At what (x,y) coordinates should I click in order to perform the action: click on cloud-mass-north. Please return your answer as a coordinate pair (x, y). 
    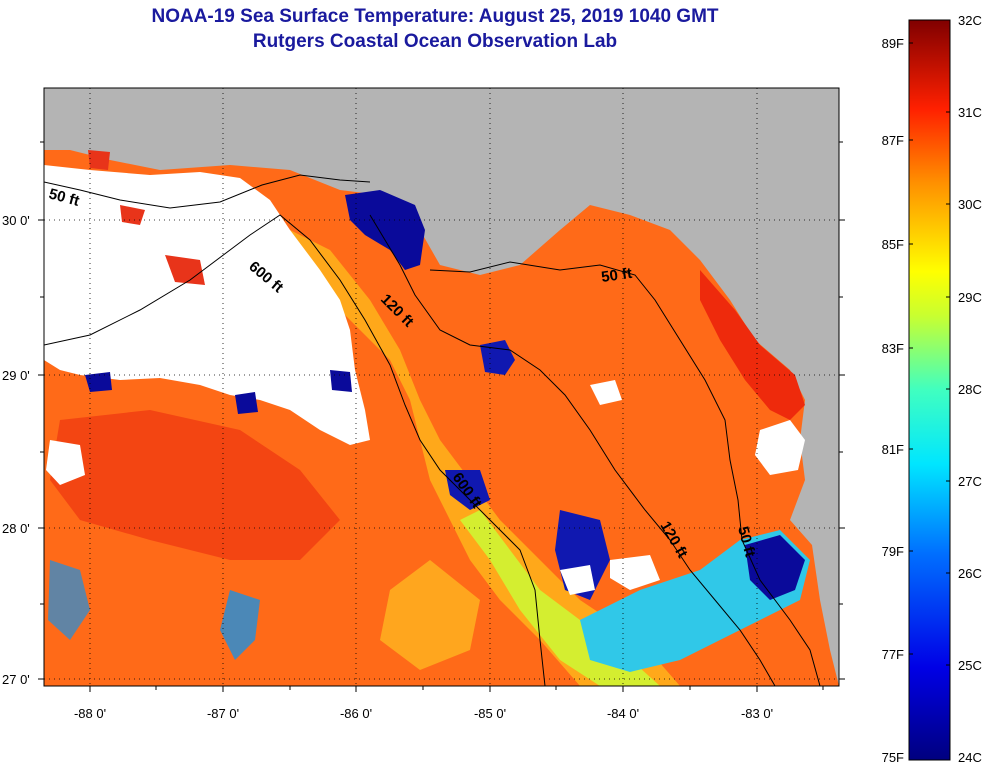
    Looking at the image, I should click on (207, 305).